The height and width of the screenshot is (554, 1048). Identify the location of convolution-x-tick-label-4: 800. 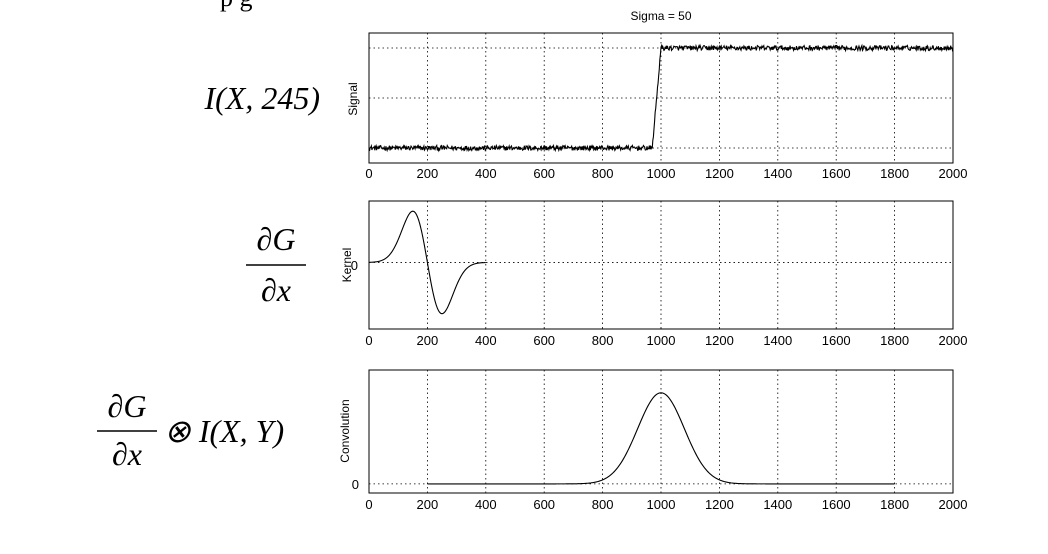
(603, 504).